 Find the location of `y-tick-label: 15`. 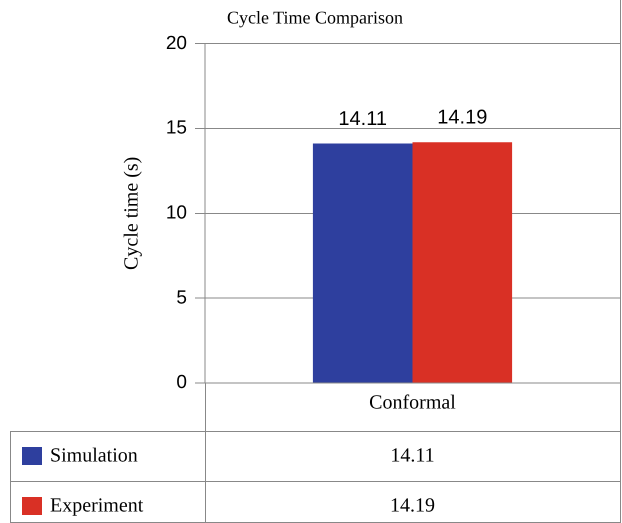

y-tick-label: 15 is located at coordinates (176, 128).